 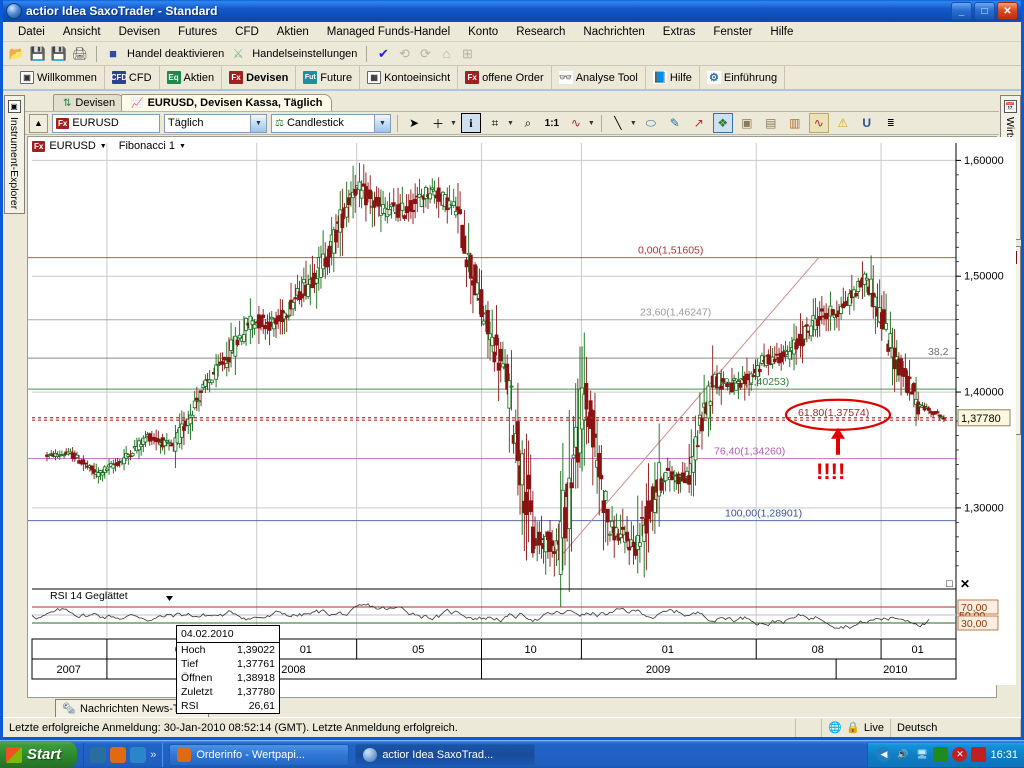 What do you see at coordinates (191, 77) in the screenshot?
I see `module-tab-aktien: Eq Aktien` at bounding box center [191, 77].